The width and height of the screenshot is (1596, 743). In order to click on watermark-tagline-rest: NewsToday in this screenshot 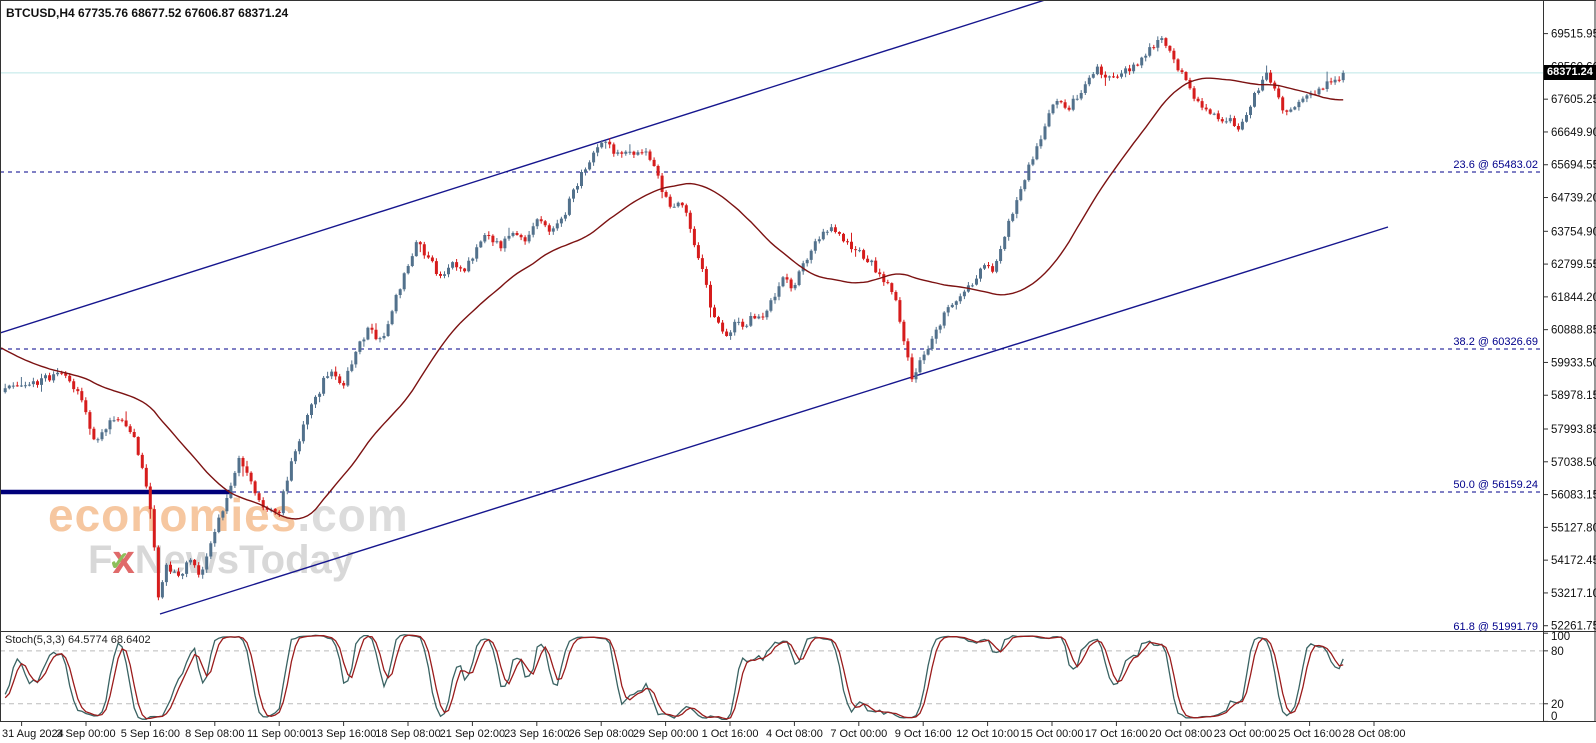, I will do `click(244, 560)`.